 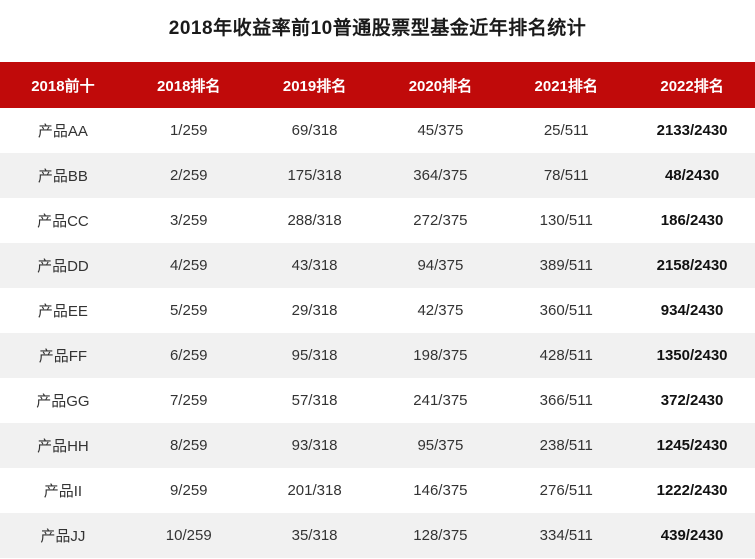 I want to click on rank-cell: 78/511, so click(x=566, y=175).